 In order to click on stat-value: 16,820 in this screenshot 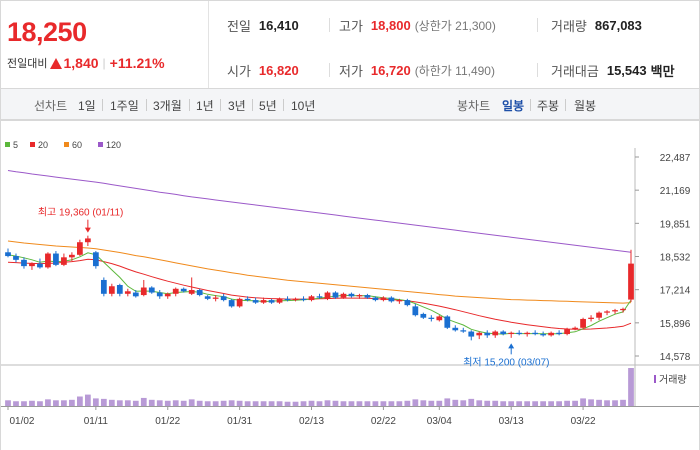, I will do `click(278, 70)`.